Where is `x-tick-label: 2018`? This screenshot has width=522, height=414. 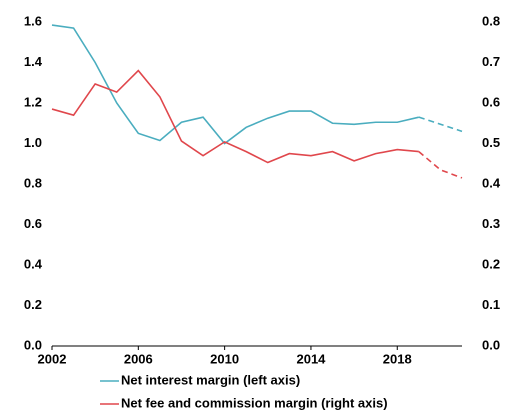
x-tick-label: 2018 is located at coordinates (397, 358).